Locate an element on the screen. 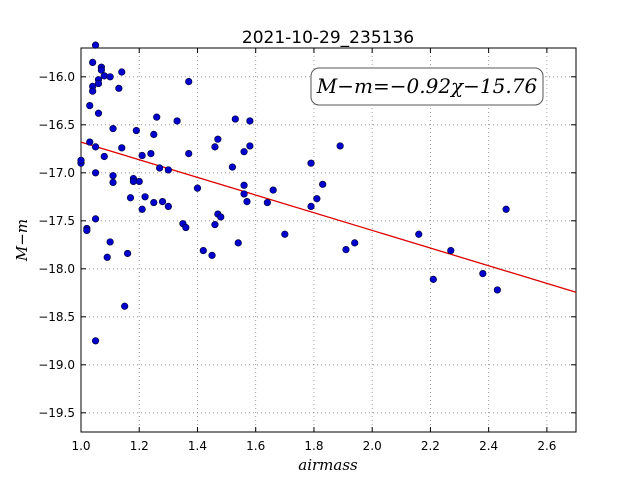  y-tick-label: −18.5 is located at coordinates (56, 317).